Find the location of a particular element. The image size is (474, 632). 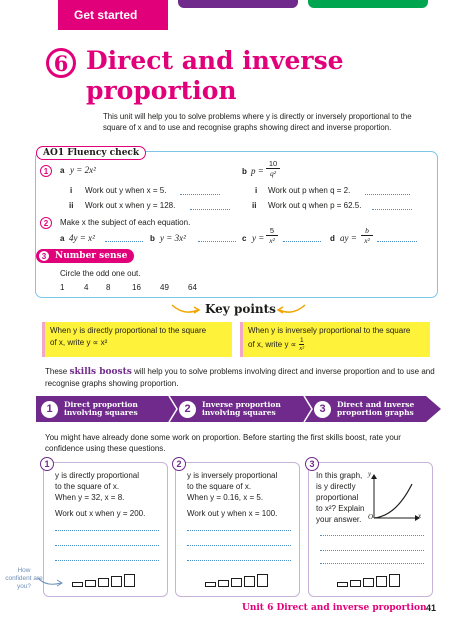

q2d-denominator: x² is located at coordinates (367, 240).